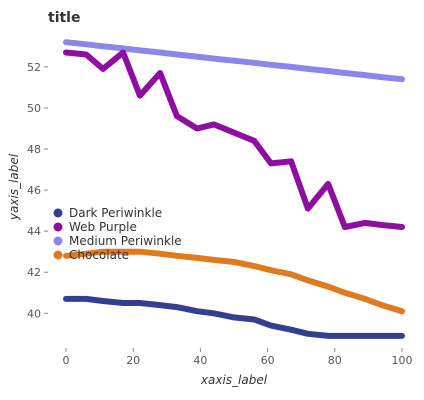 The image size is (424, 400). Describe the element at coordinates (335, 360) in the screenshot. I see `x-tick-label-80: 80` at that location.